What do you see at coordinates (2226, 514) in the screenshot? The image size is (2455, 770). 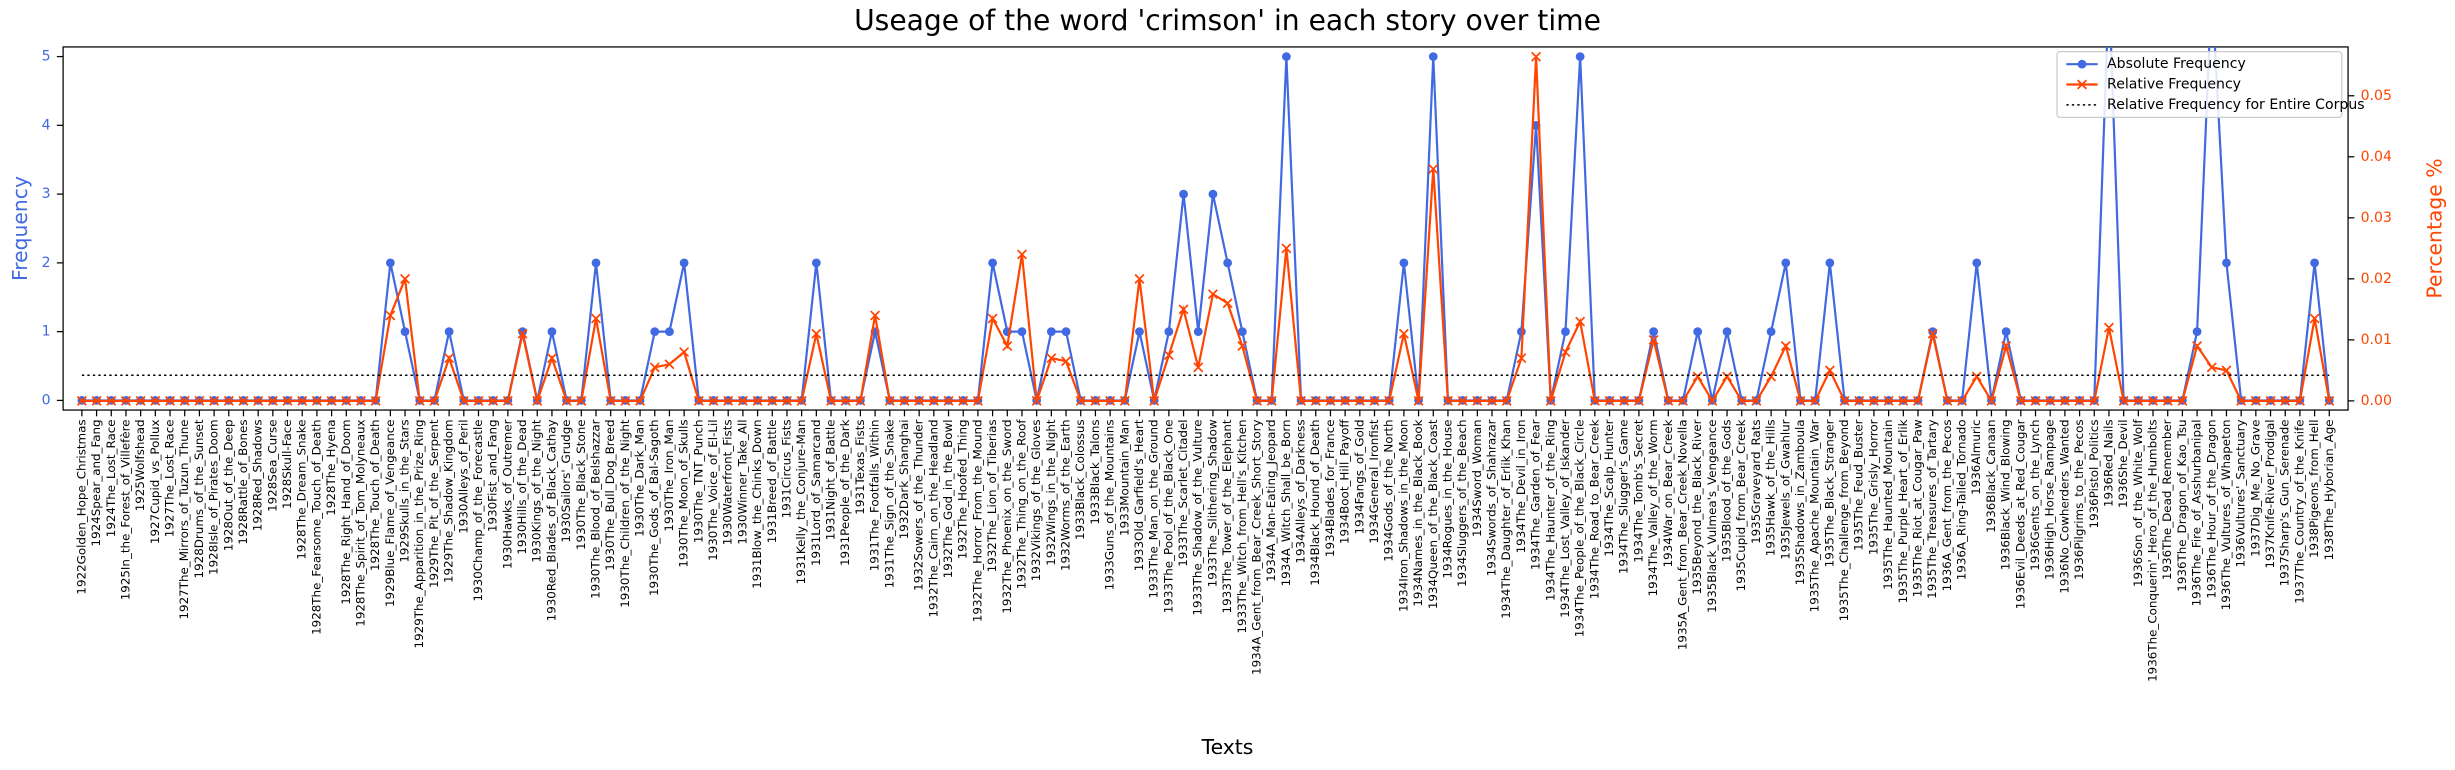 I see `x-tick-label: 1936The_Vultures_of_Whapeton` at bounding box center [2226, 514].